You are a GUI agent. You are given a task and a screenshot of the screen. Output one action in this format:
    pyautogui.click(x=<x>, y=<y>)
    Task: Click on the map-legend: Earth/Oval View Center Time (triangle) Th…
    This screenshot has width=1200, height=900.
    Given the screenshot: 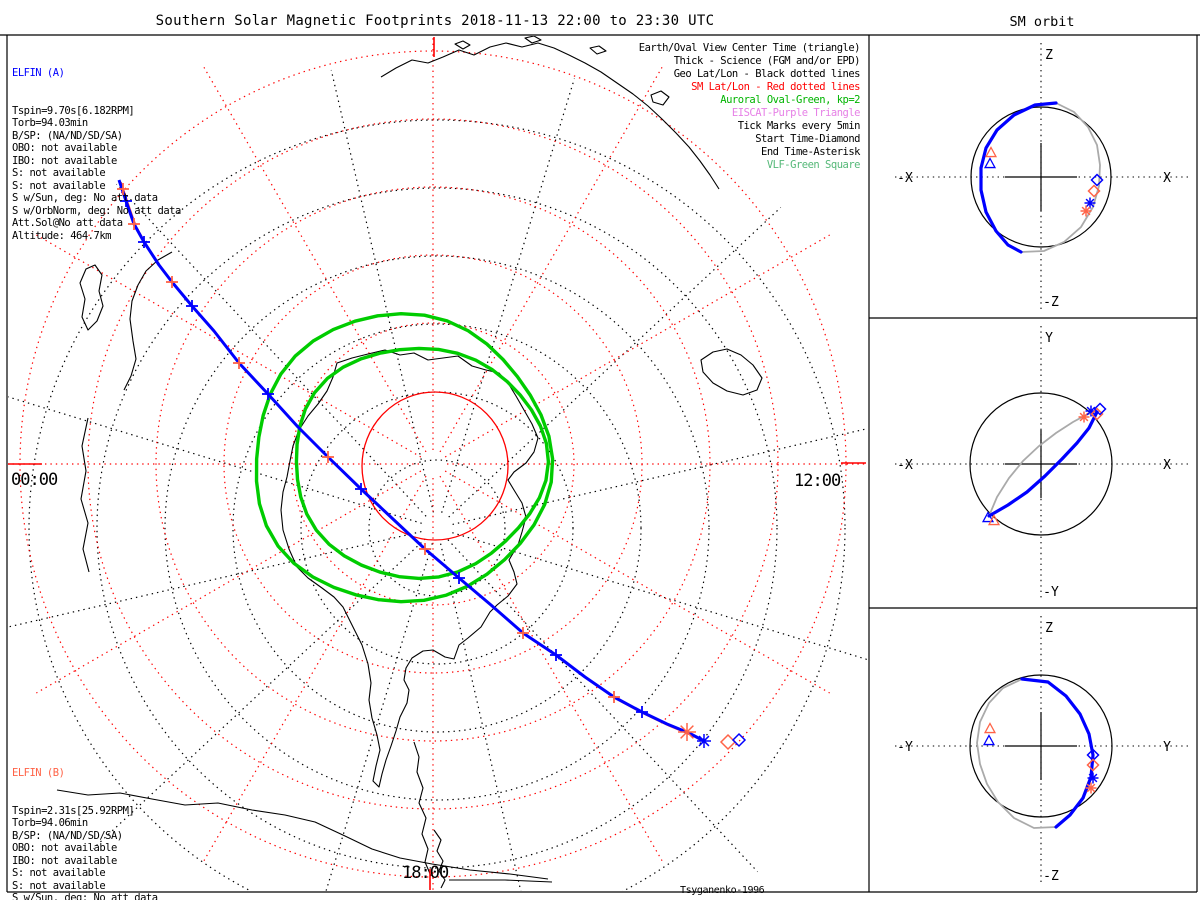 What is the action you would take?
    pyautogui.click(x=749, y=107)
    